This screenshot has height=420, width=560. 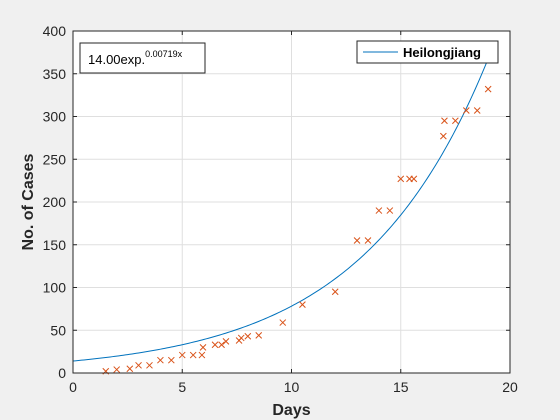 I want to click on legend: Heilongjiang, so click(x=427, y=52).